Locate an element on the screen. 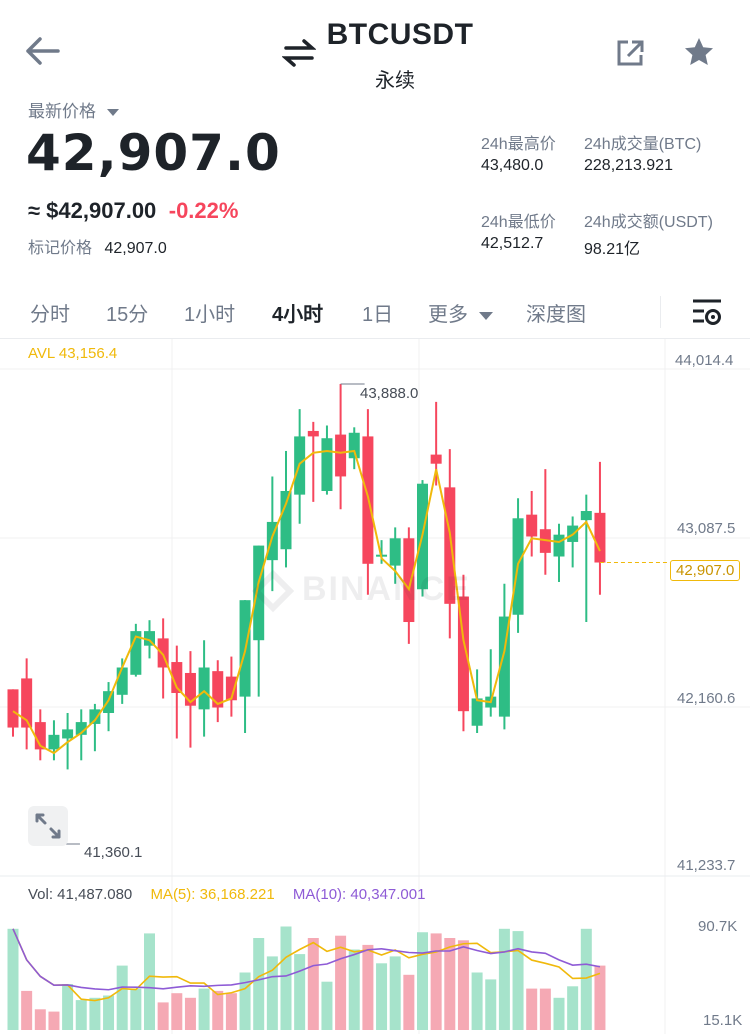  high-24h-label: 24h最高价 is located at coordinates (518, 144).